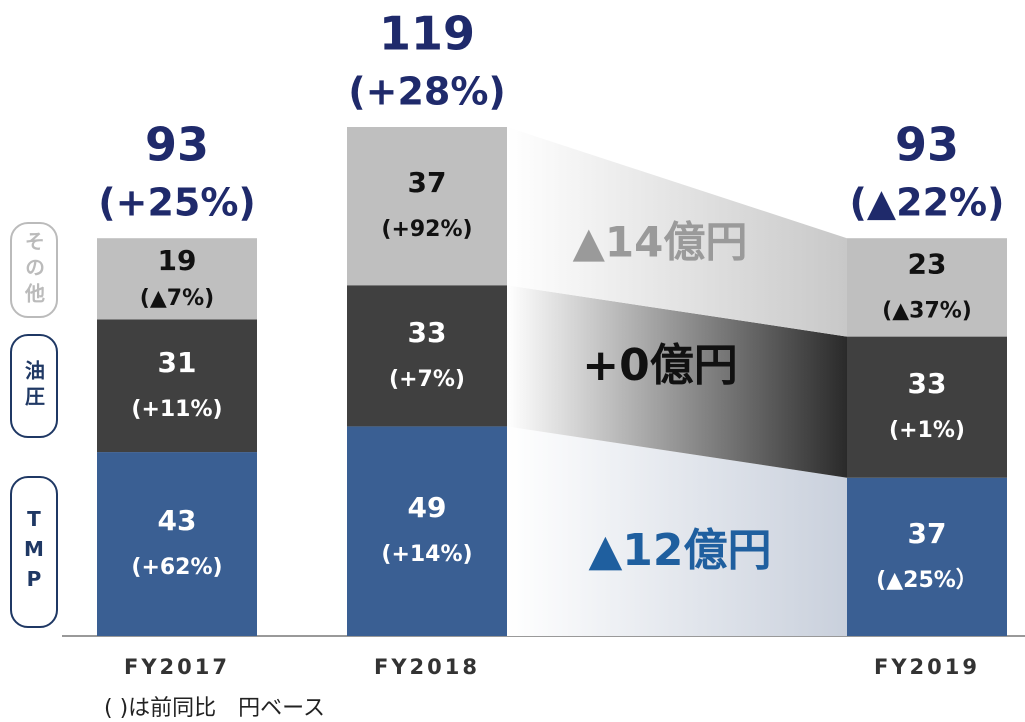  Describe the element at coordinates (427, 92) in the screenshot. I see `total-change: (+28%)` at that location.